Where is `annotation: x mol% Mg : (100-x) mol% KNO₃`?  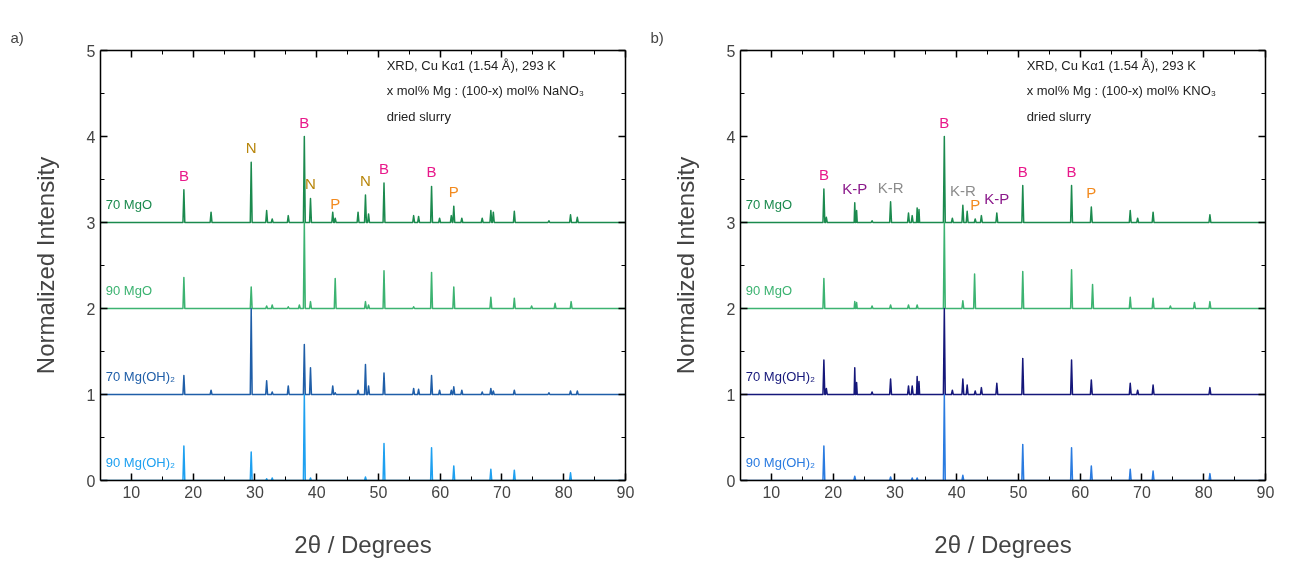
annotation: x mol% Mg : (100-x) mol% KNO₃ is located at coordinates (1121, 91).